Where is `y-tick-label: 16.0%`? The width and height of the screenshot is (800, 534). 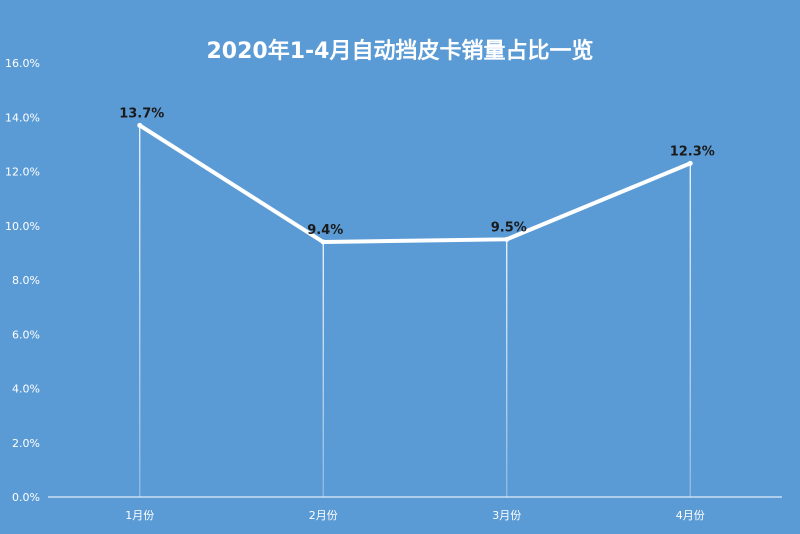
y-tick-label: 16.0% is located at coordinates (22, 63).